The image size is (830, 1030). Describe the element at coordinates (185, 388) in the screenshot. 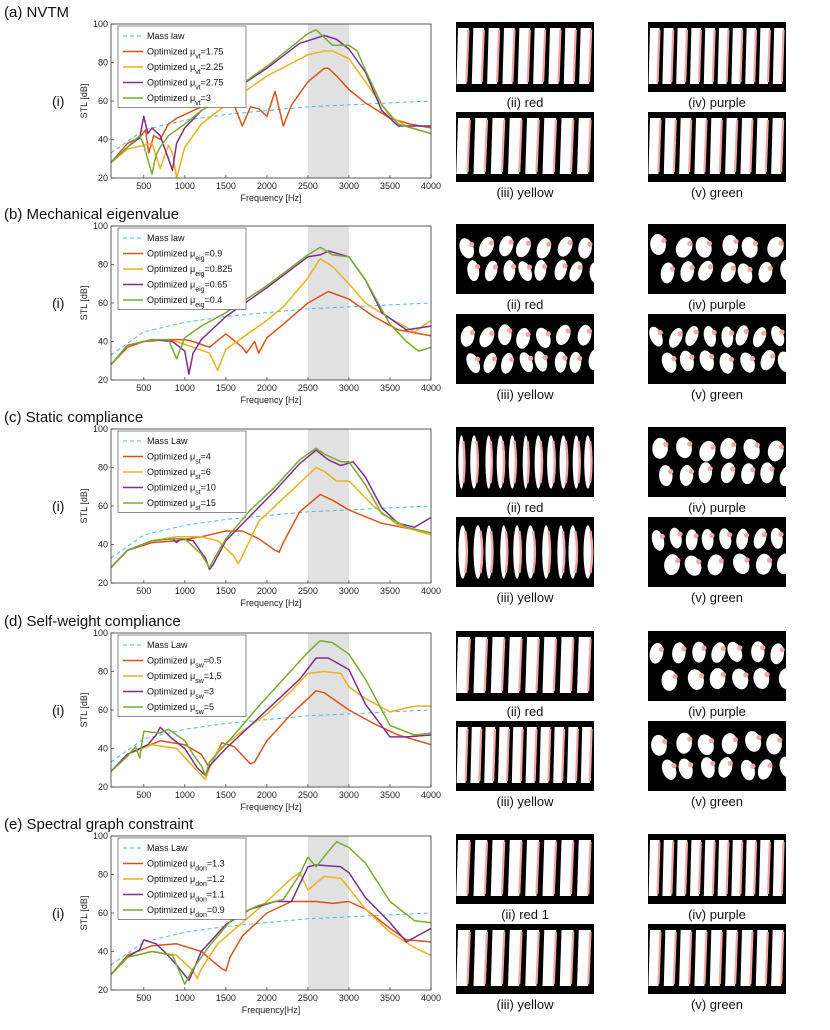

I see `x-tick-label-1: 1000` at that location.